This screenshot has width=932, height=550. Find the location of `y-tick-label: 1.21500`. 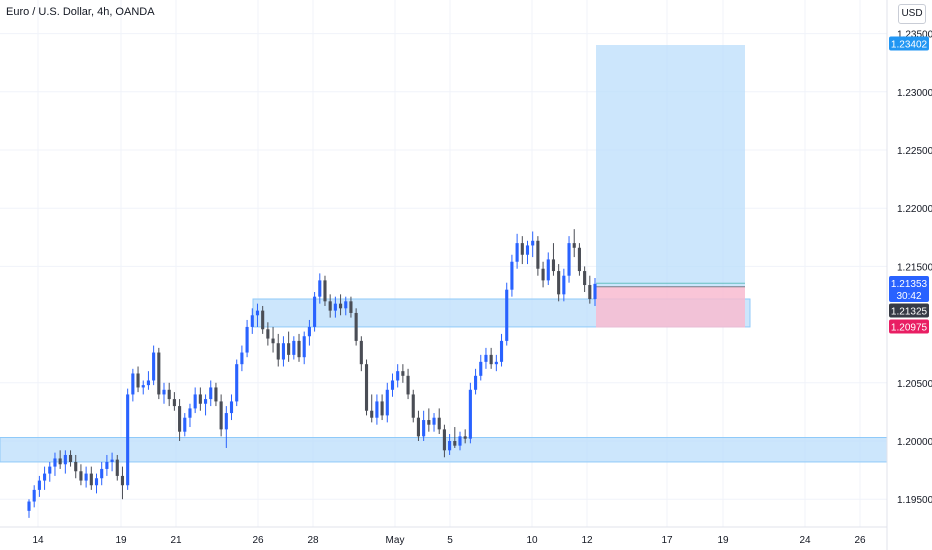

y-tick-label: 1.21500 is located at coordinates (914, 267).